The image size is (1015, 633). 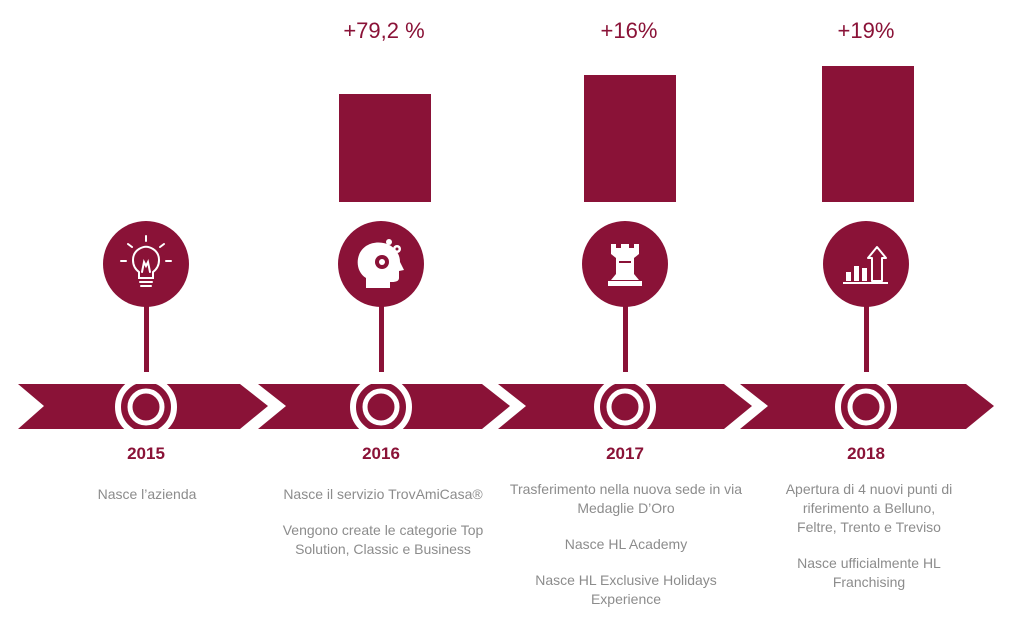 I want to click on timeline-node-2016, so click(x=381, y=407).